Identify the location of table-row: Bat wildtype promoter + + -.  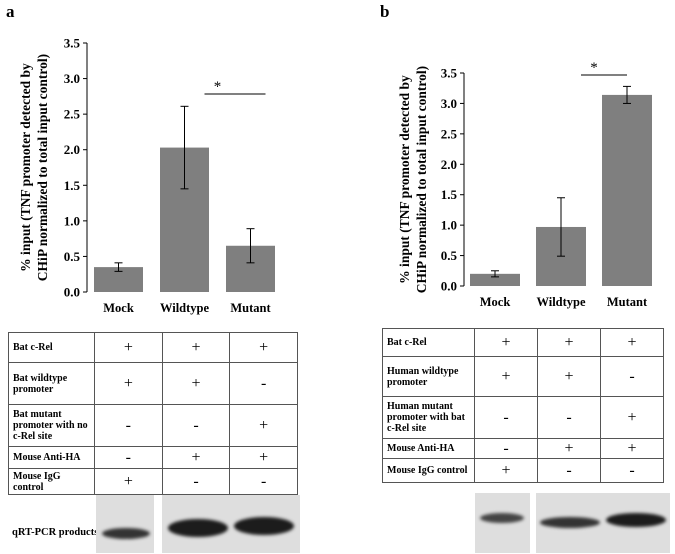
(153, 383).